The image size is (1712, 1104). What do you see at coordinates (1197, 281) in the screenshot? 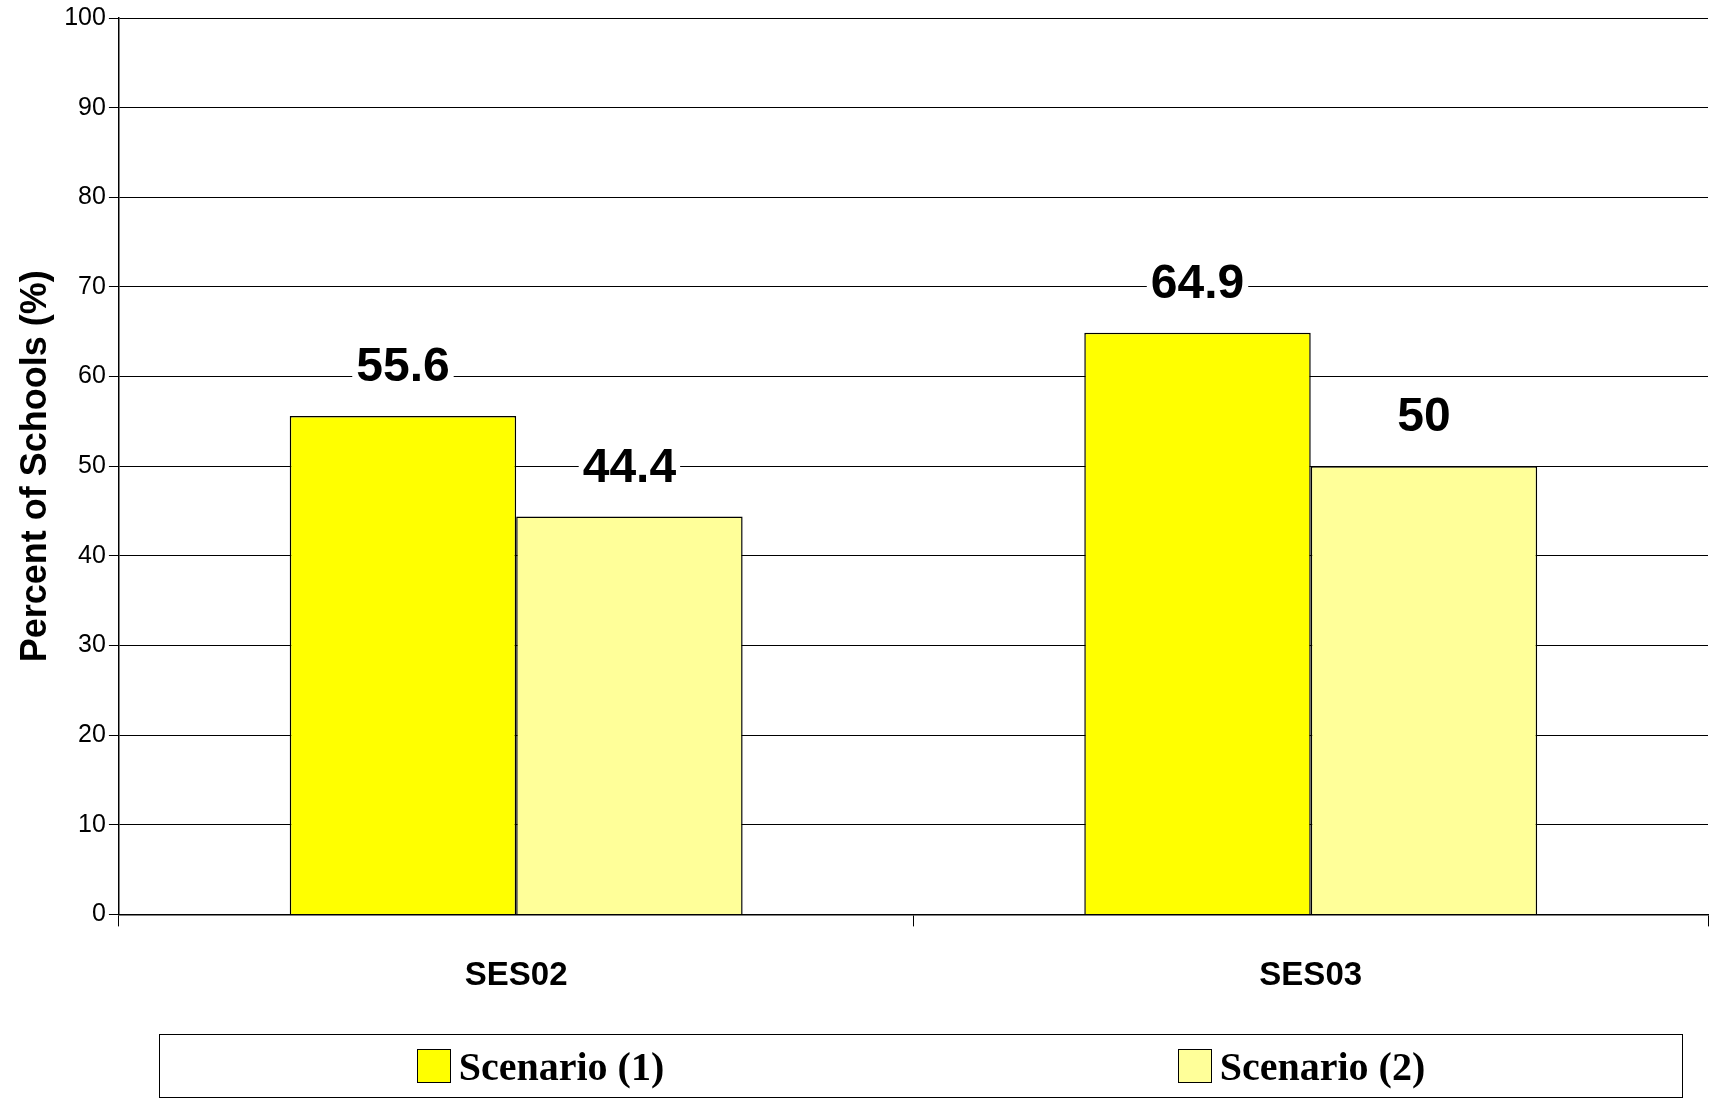
I see `data-label: 64.9` at bounding box center [1197, 281].